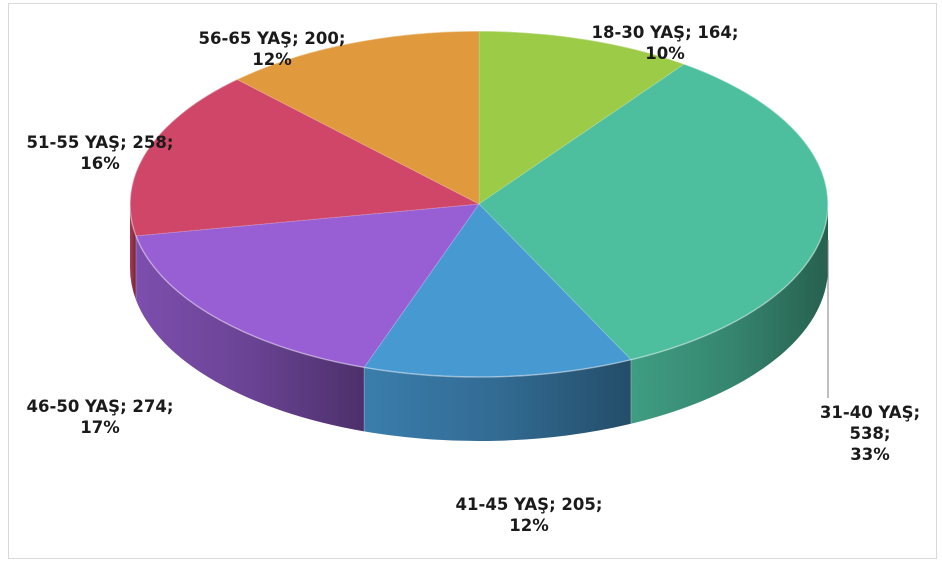 This screenshot has width=942, height=565. I want to click on label-56-65-line2: 12%, so click(272, 59).